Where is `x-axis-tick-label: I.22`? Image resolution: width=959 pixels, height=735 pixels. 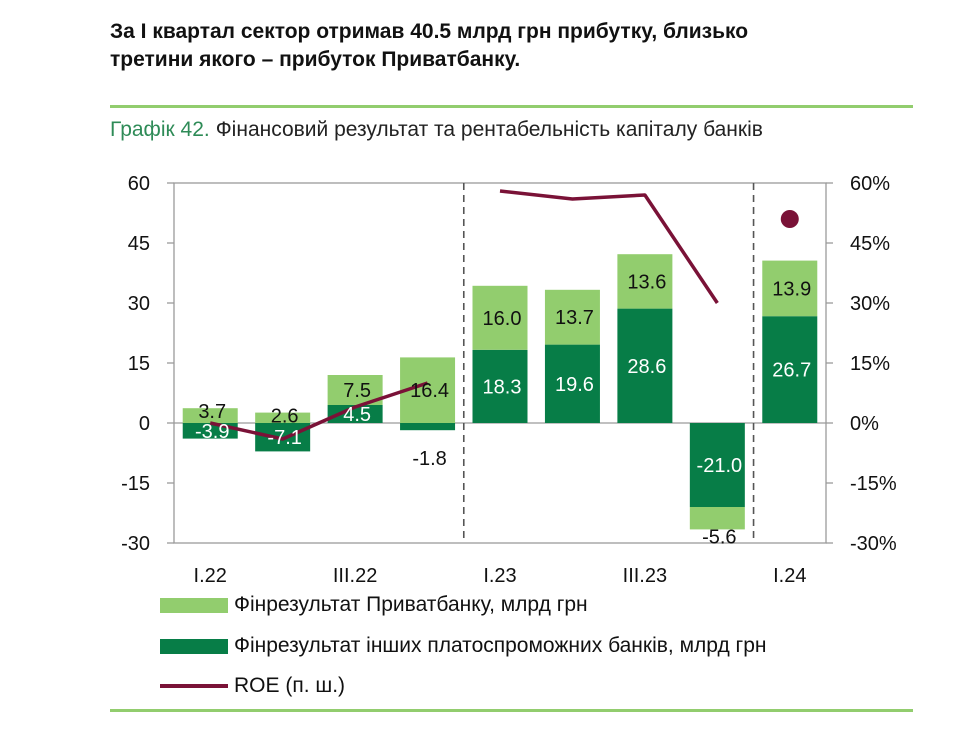
x-axis-tick-label: I.22 is located at coordinates (210, 576).